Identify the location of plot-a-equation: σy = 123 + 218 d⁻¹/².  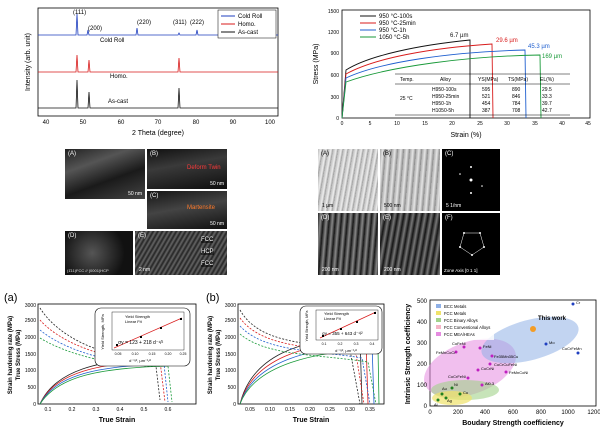
(141, 343).